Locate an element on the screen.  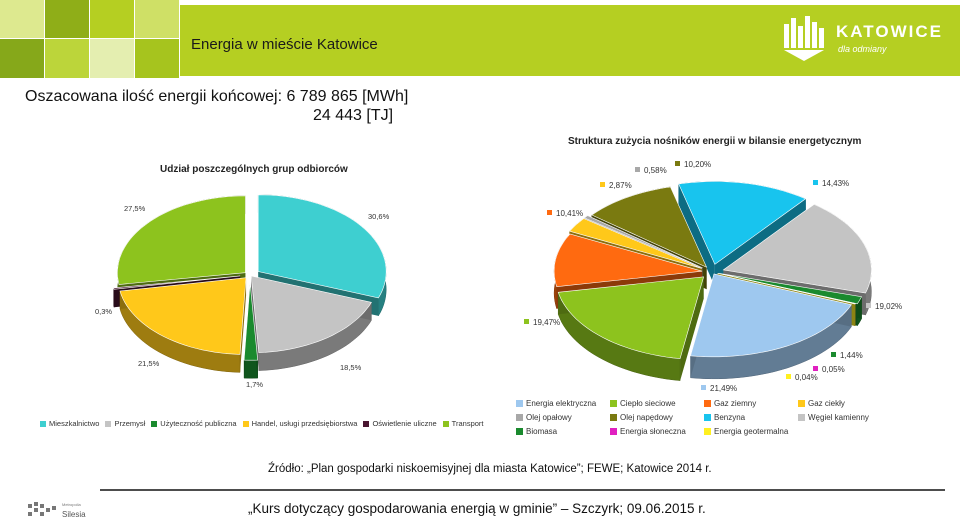
chart2-data-label-cieplo-sieciowe: 19,47% is located at coordinates (546, 322).